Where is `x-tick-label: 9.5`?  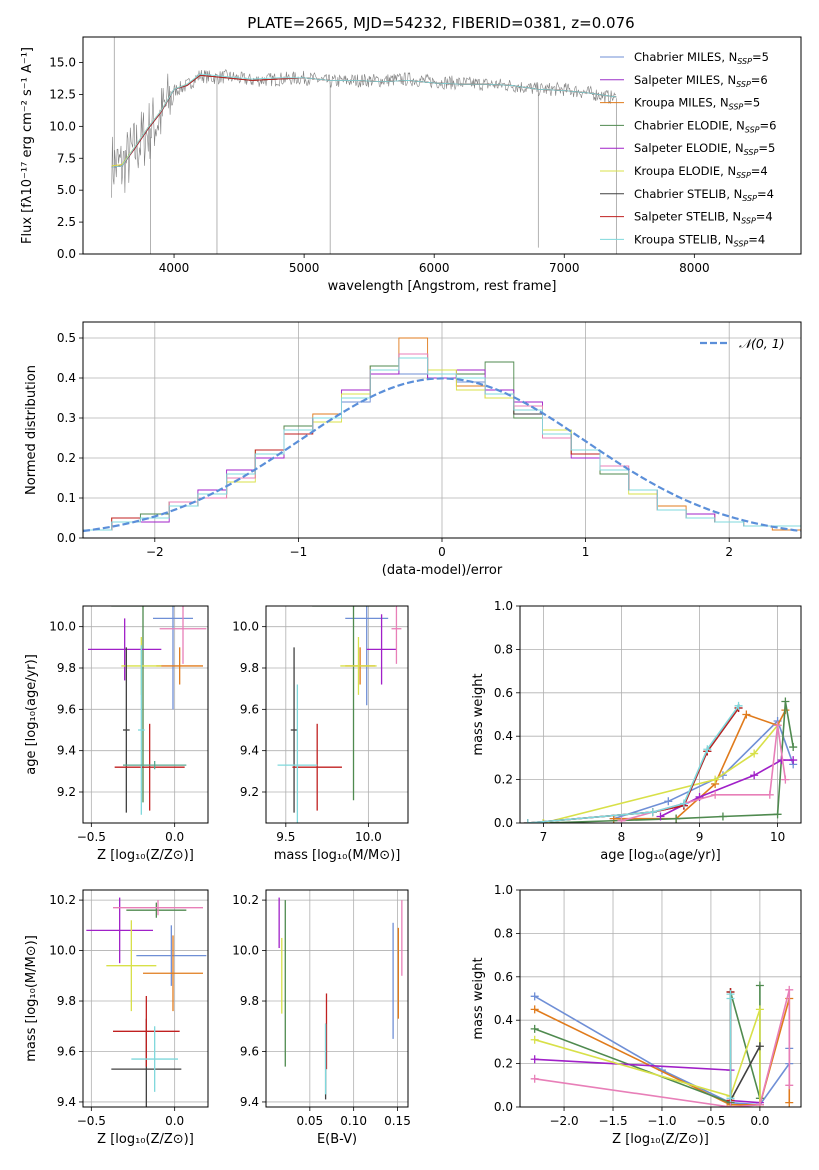
x-tick-label: 9.5 is located at coordinates (285, 837).